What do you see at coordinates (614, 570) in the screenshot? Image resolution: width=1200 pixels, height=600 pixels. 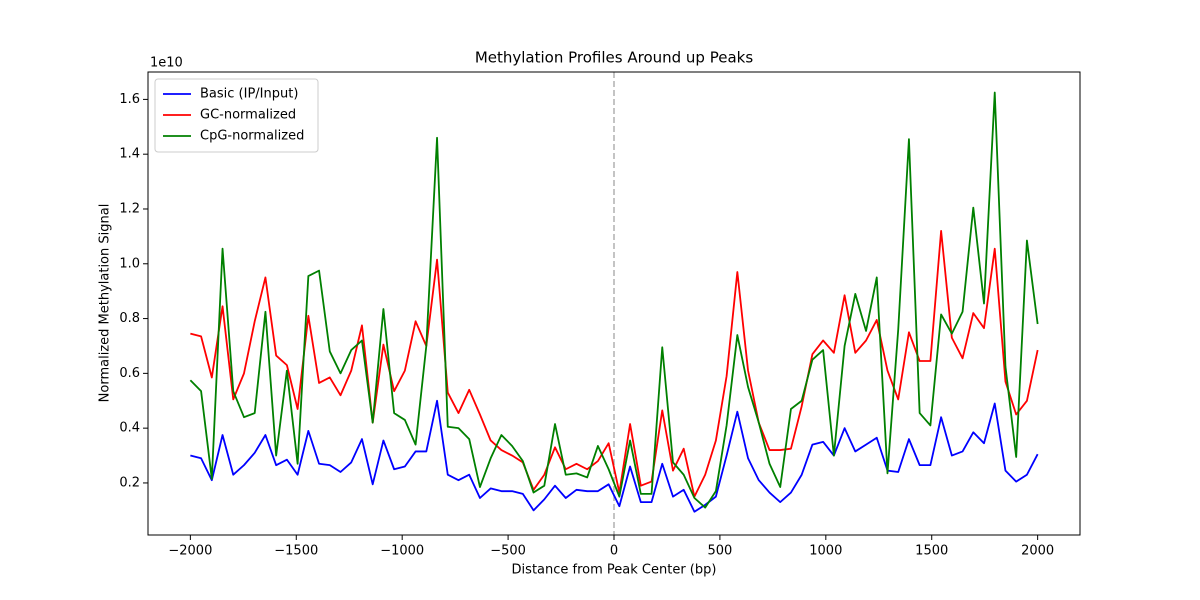 I see `x-axis-label: Distance from Peak Center (bp)` at bounding box center [614, 570].